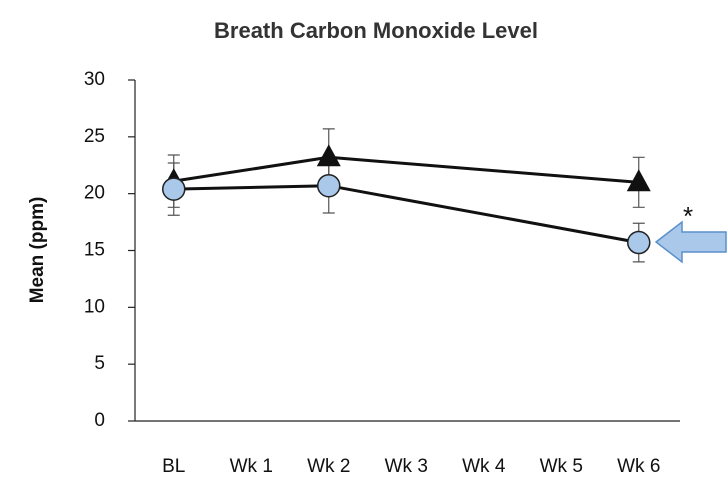 Image resolution: width=728 pixels, height=477 pixels. Describe the element at coordinates (376, 30) in the screenshot. I see `chart-title: Breath Carbon Monoxide Level` at that location.